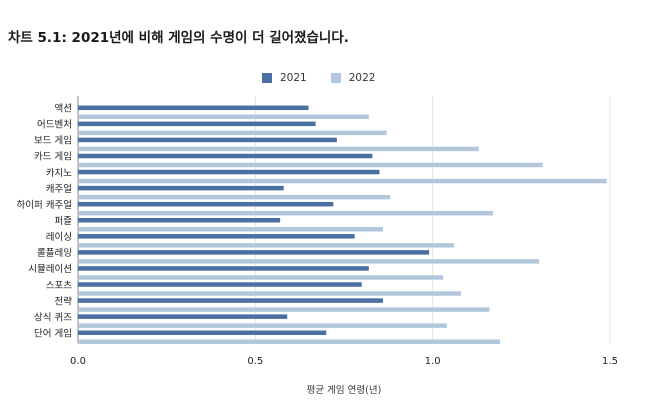 Image resolution: width=658 pixels, height=413 pixels. Describe the element at coordinates (344, 390) in the screenshot. I see `x-axis-title: 평균 게임 연령(년)` at that location.